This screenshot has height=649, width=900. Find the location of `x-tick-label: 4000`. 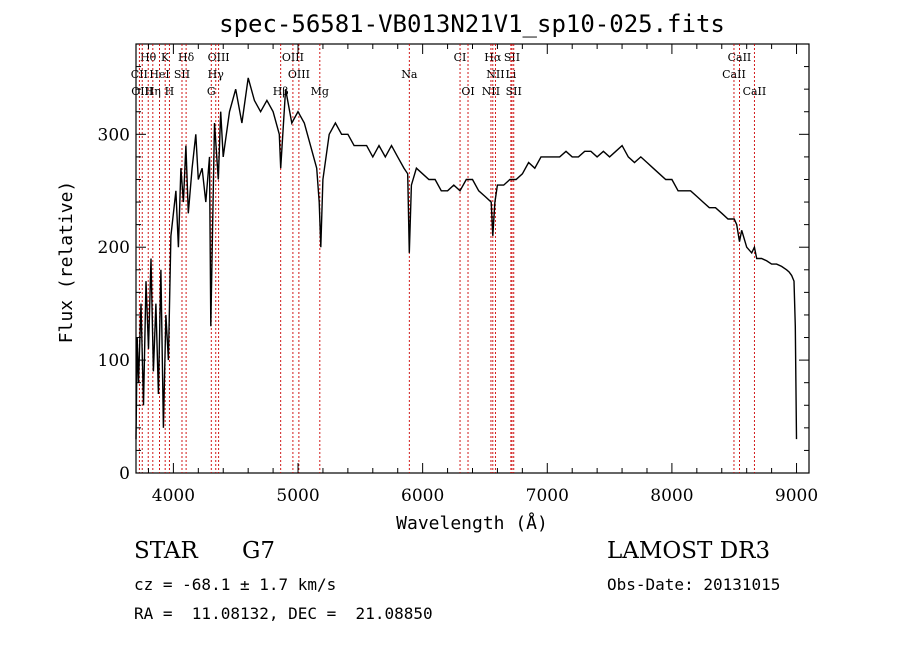

x-tick-label: 4000 is located at coordinates (173, 496).